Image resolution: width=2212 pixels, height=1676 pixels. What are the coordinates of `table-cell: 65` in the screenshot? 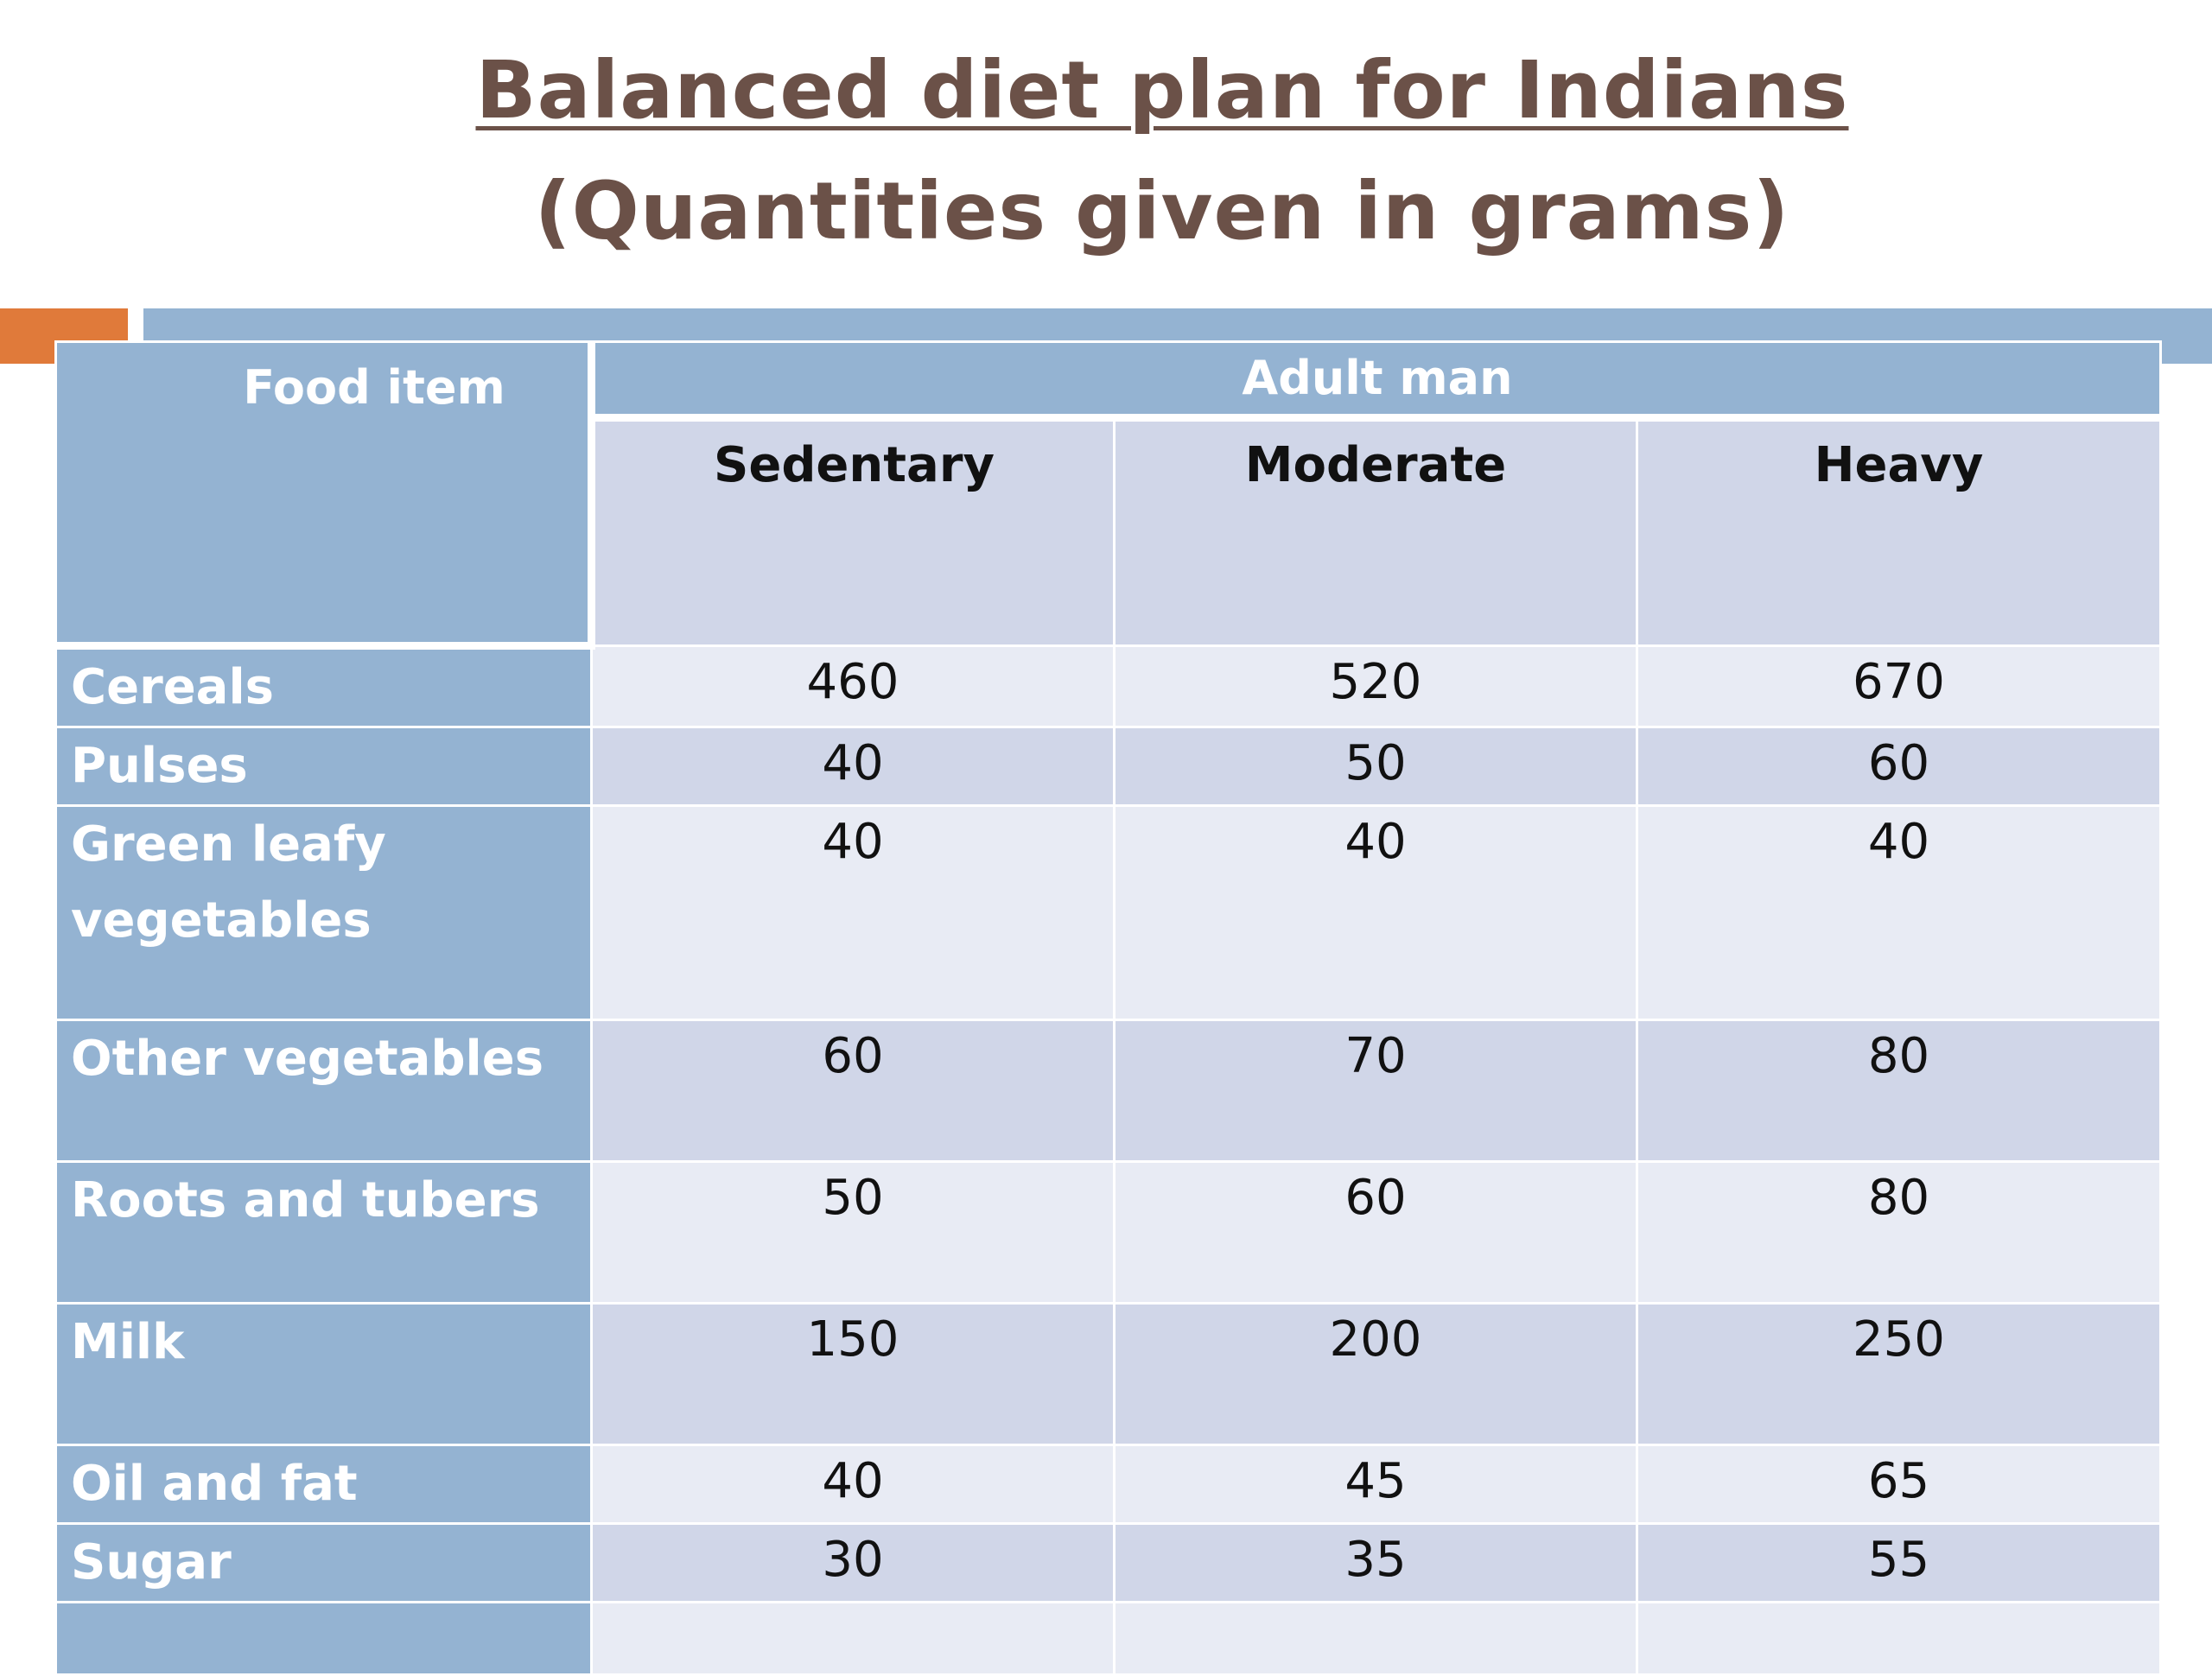 It's located at (1899, 1484).